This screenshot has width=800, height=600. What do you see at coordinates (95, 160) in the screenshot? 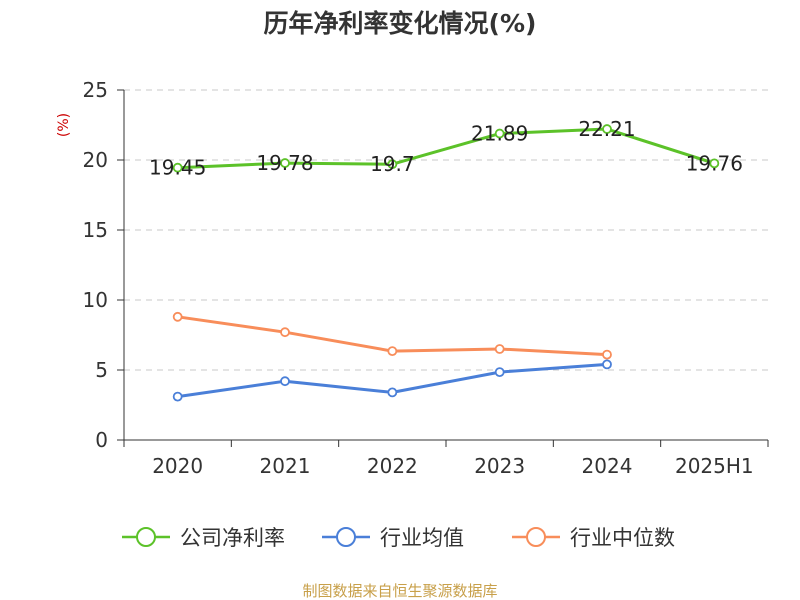
I see `y-tick-label: 20` at bounding box center [95, 160].